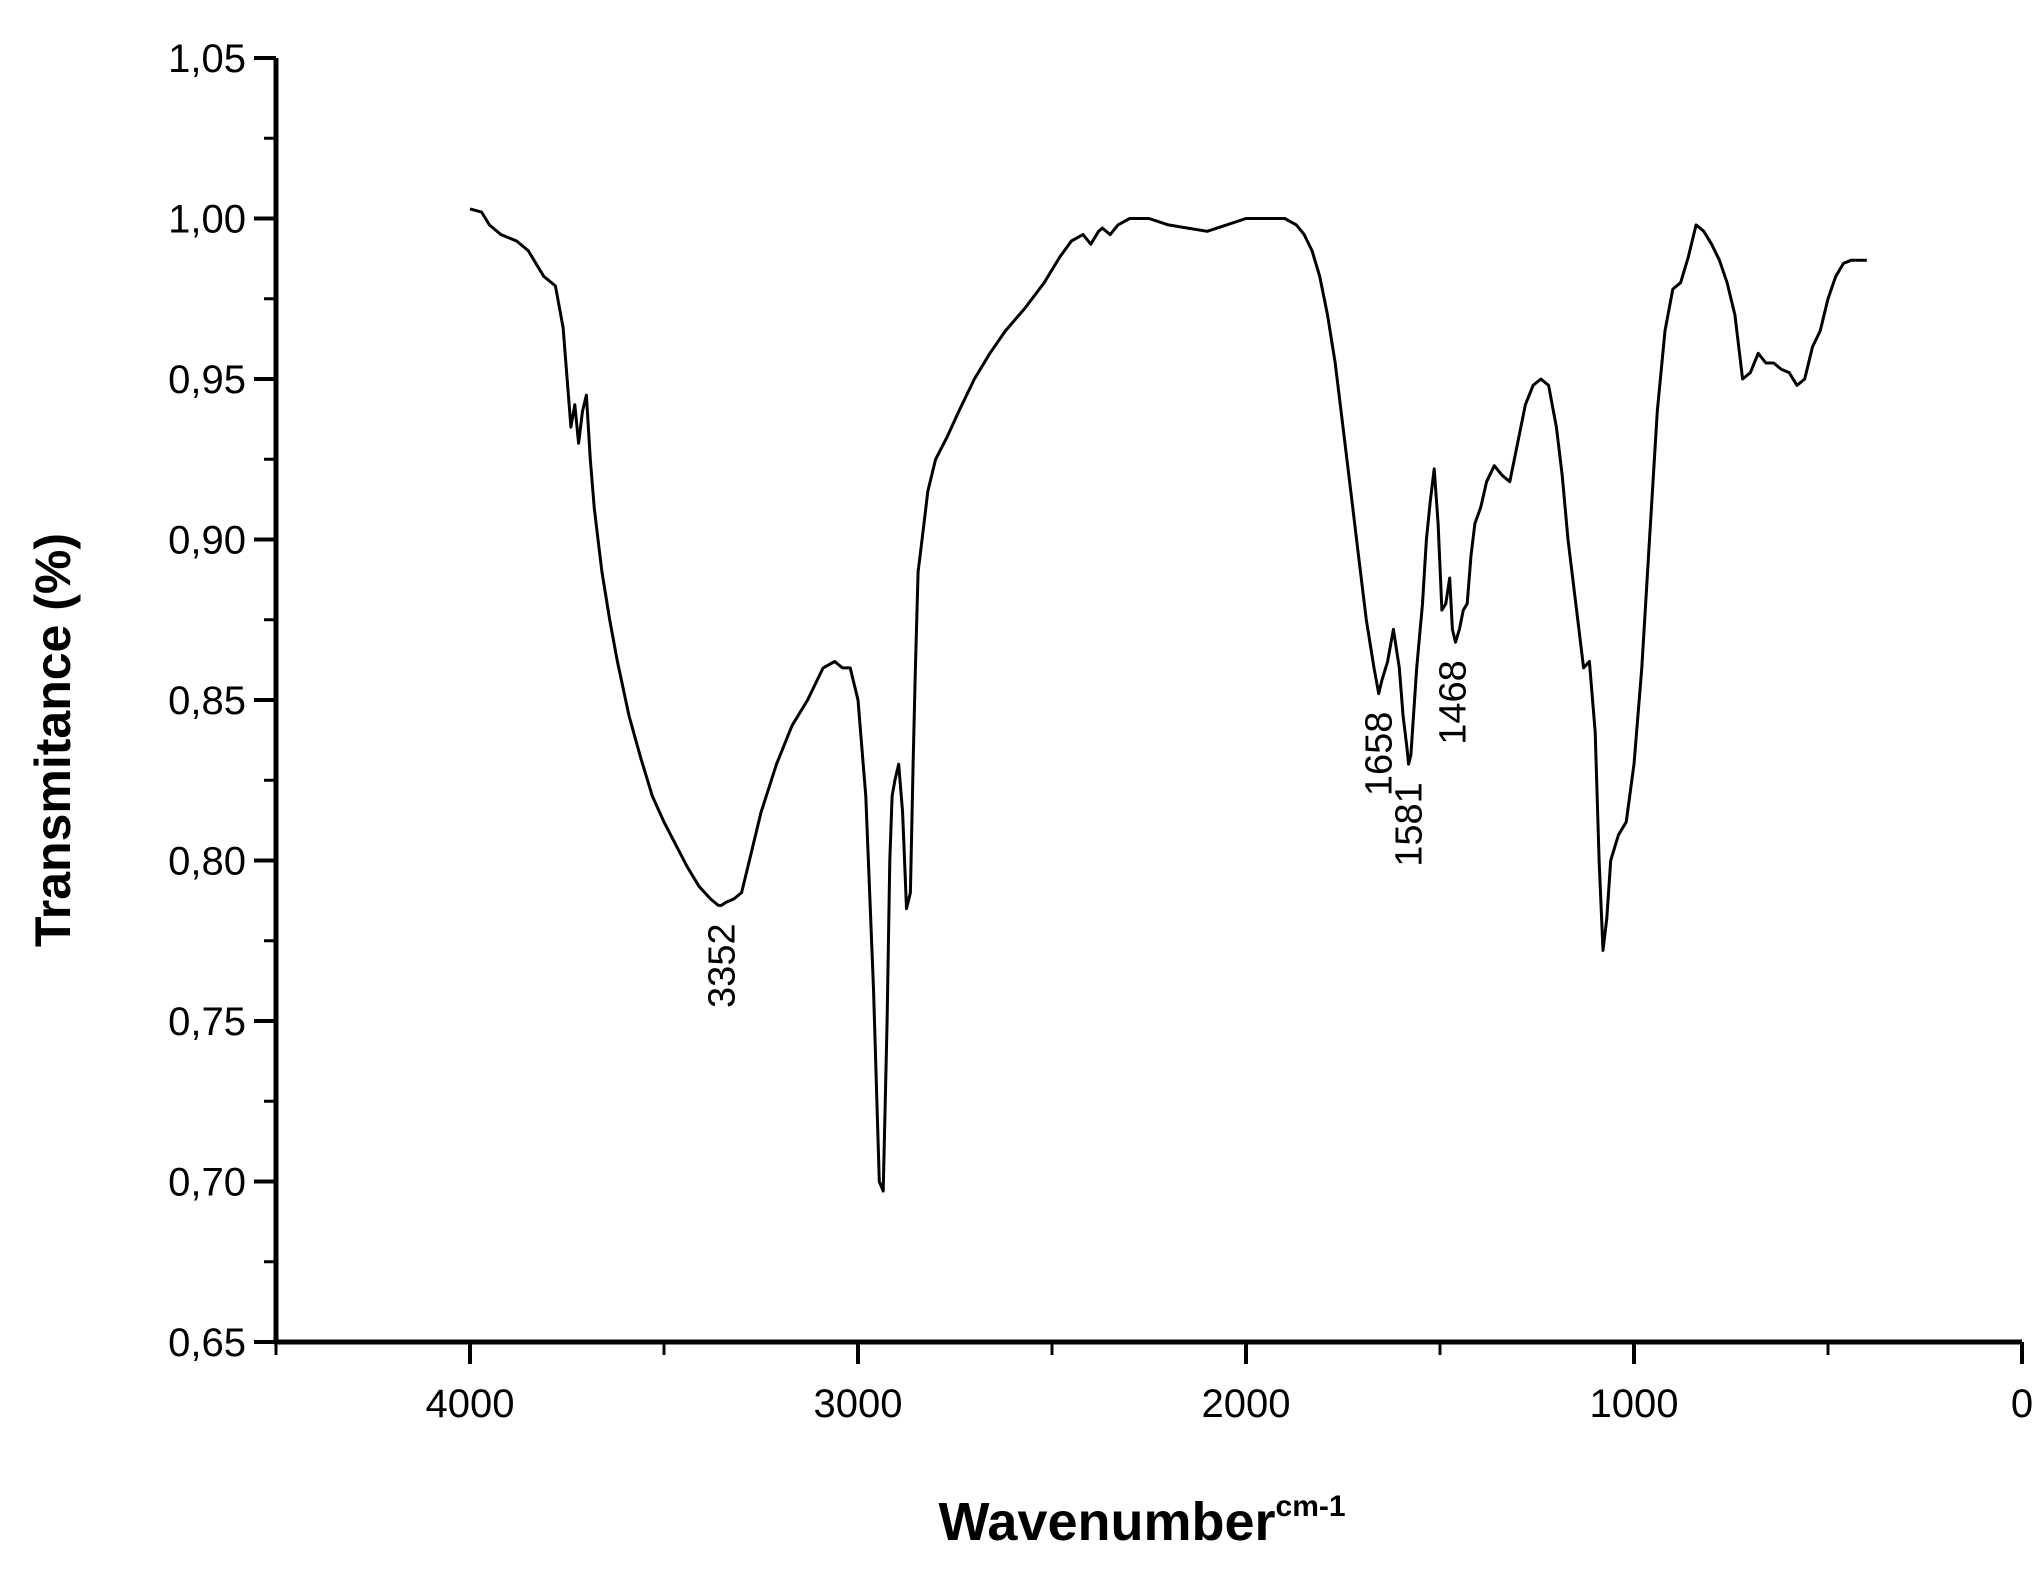 The image size is (2044, 1586). I want to click on y-tick-label: 0,85, so click(207, 701).